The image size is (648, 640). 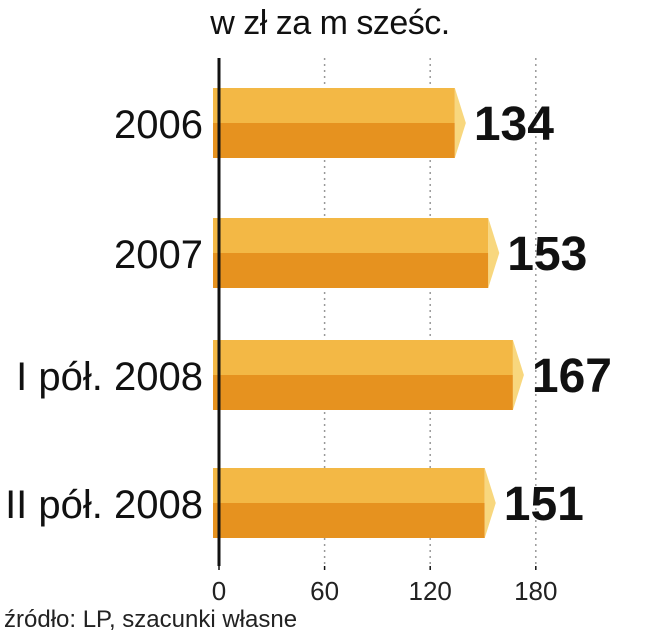 I want to click on bar-value-label-1: 153, so click(x=547, y=254).